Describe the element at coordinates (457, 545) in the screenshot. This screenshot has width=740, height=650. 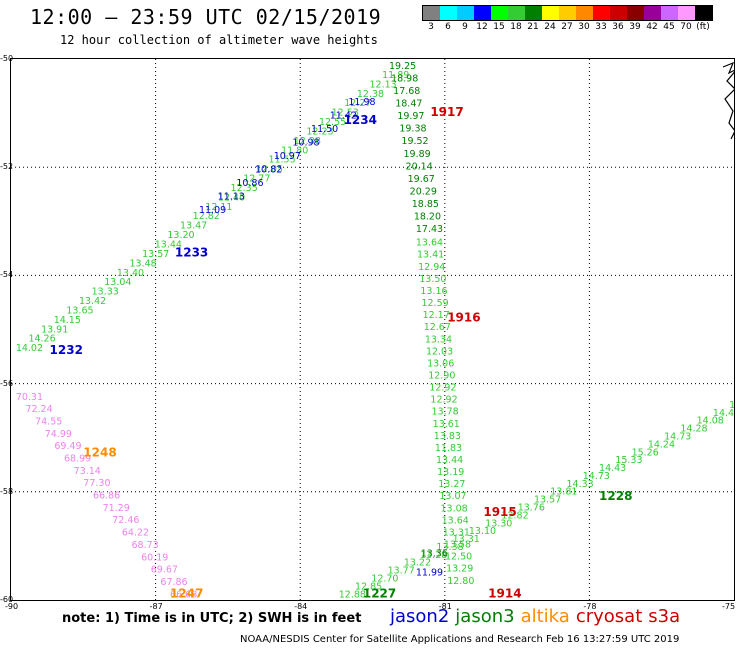
I see `swh-value: 13.58` at that location.